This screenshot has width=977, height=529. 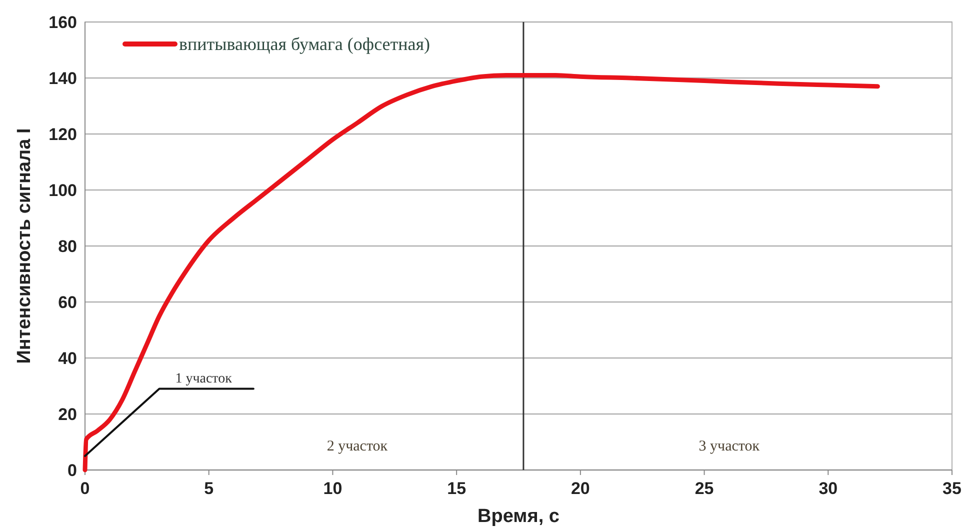 I want to click on annotation: 3 участок, so click(x=729, y=446).